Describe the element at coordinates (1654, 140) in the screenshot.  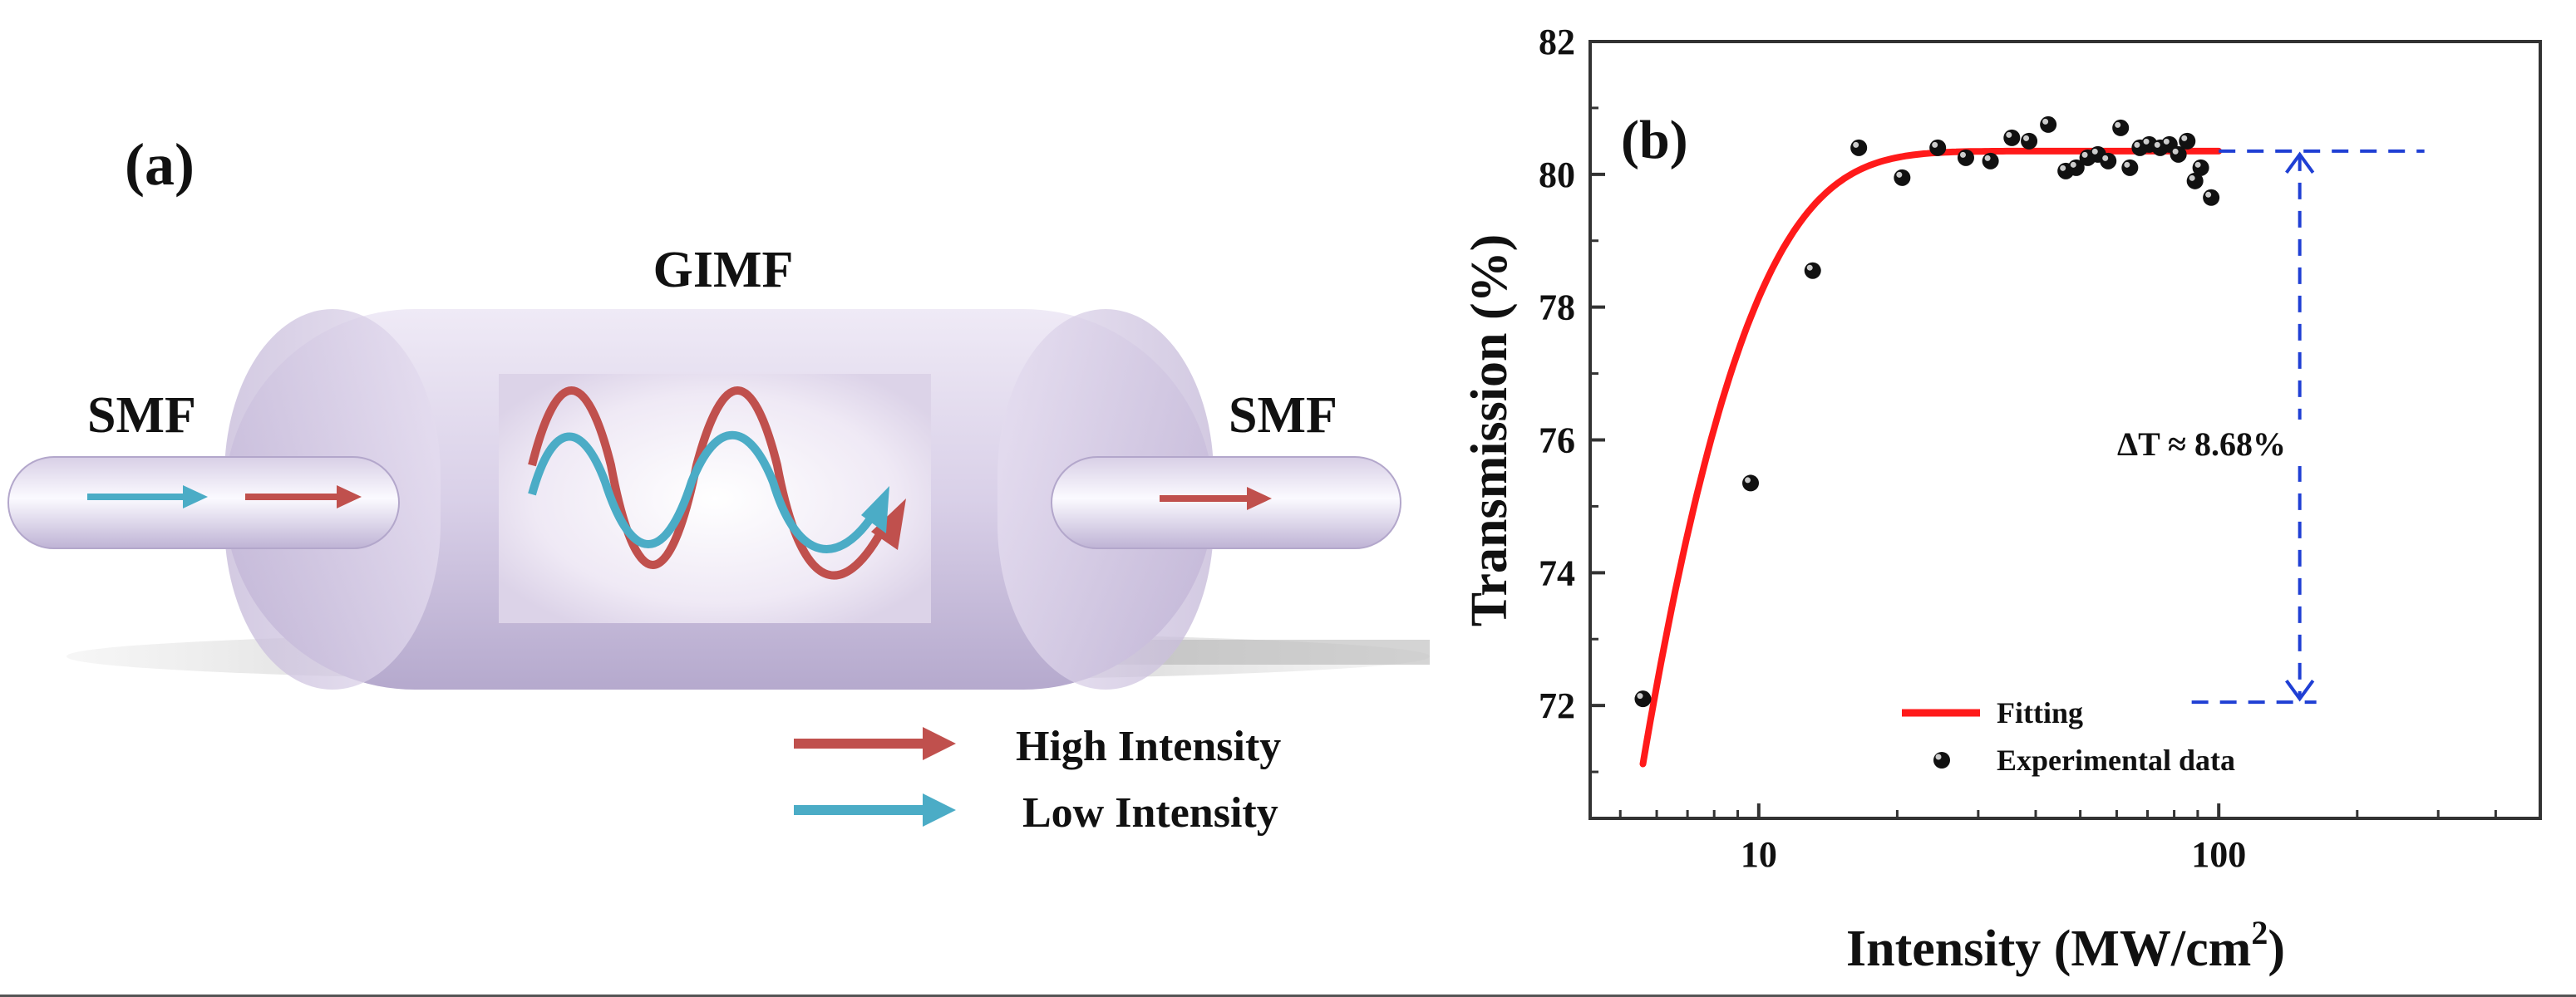
I see `panel-b-label: (b)` at that location.